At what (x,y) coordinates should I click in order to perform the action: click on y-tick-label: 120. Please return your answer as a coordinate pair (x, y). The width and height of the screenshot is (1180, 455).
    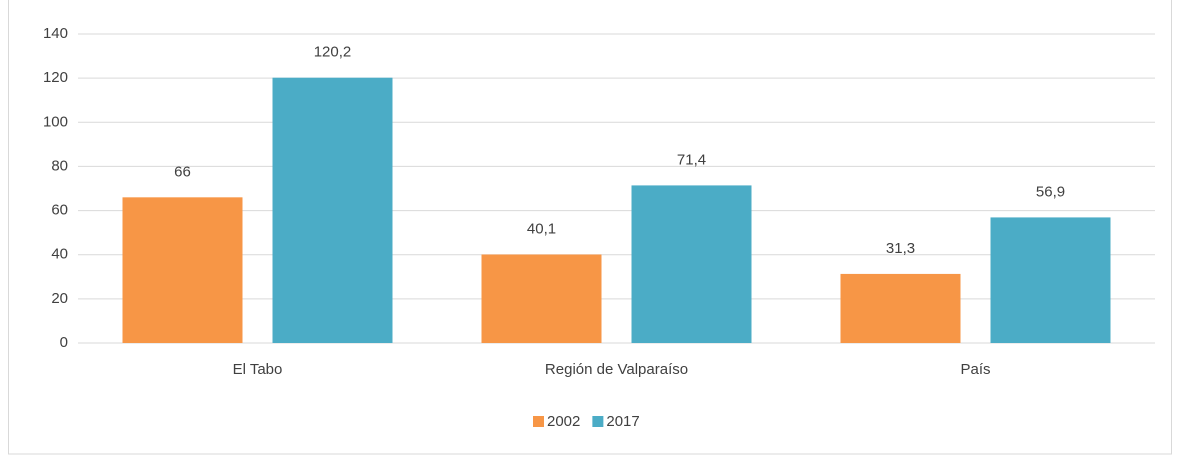
    Looking at the image, I should click on (55, 77).